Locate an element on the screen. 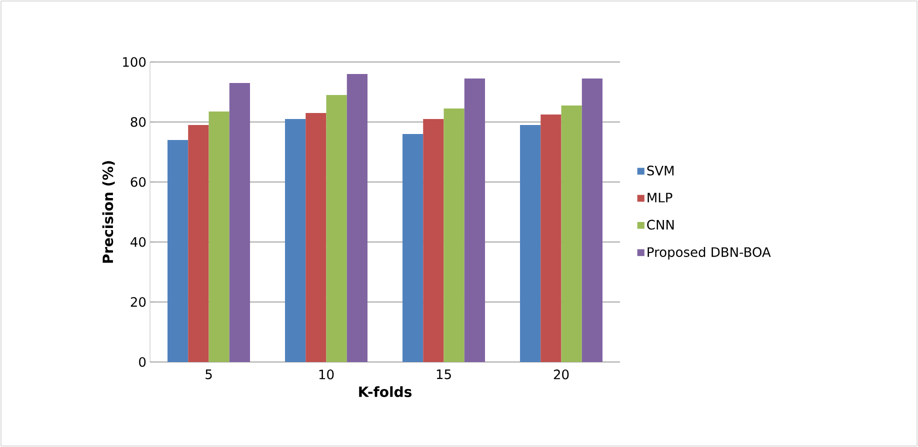 The image size is (918, 447). y-tick-label: 0 is located at coordinates (142, 362).